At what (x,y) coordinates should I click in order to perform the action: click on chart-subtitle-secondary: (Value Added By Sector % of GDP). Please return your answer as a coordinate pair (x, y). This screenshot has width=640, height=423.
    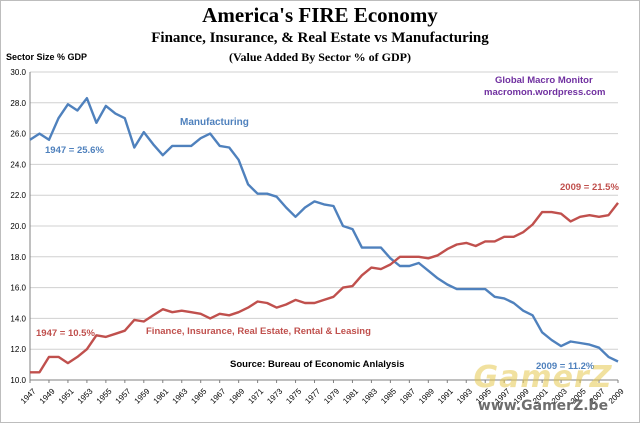
    Looking at the image, I should click on (319, 57).